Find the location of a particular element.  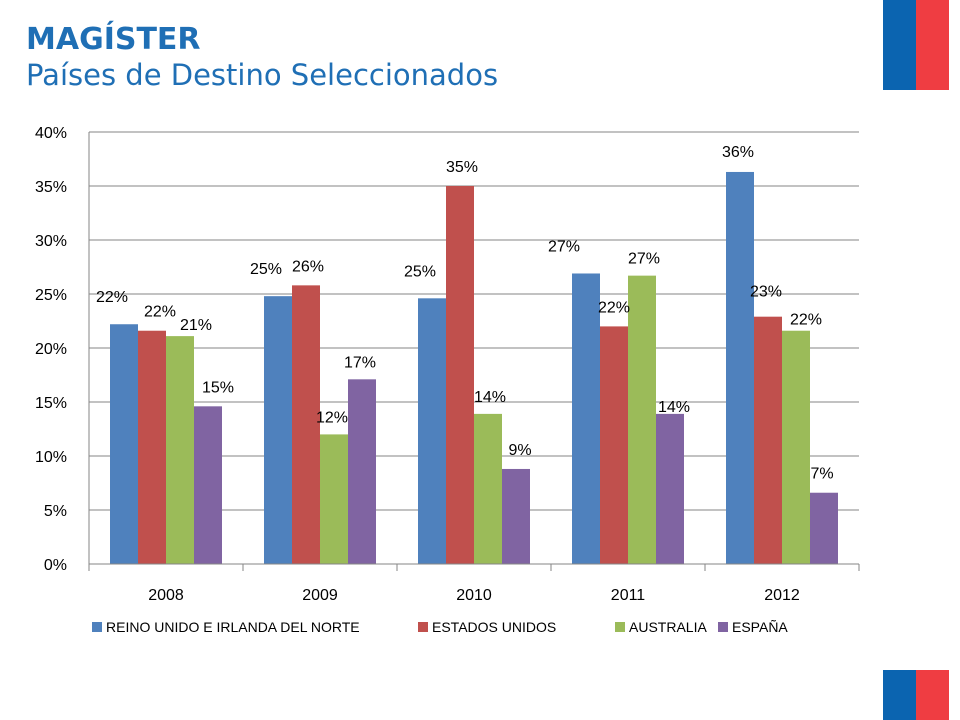

x-category-label: 2008 is located at coordinates (166, 595).